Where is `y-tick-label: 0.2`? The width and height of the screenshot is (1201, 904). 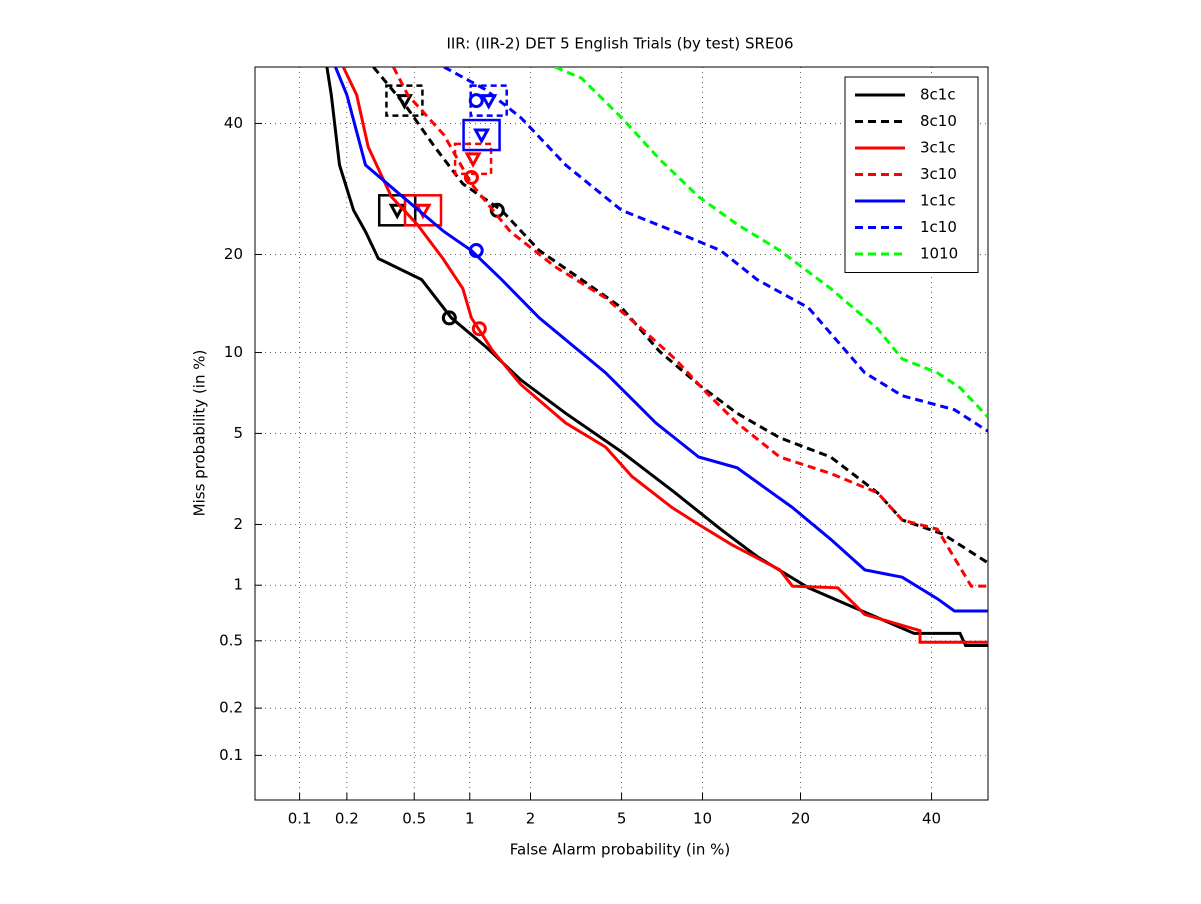
y-tick-label: 0.2 is located at coordinates (231, 708).